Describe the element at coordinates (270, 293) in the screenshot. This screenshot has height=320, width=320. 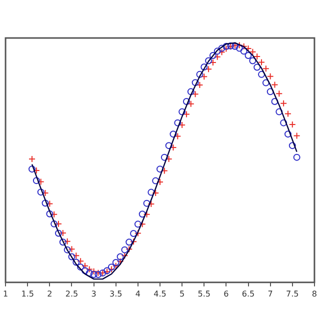
I see `x-tick-label: 7` at that location.